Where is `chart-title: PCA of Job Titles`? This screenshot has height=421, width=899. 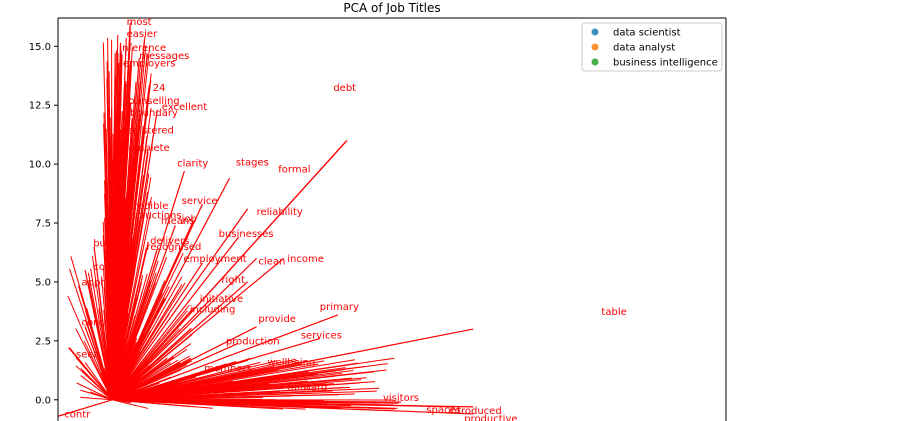 chart-title: PCA of Job Titles is located at coordinates (391, 8).